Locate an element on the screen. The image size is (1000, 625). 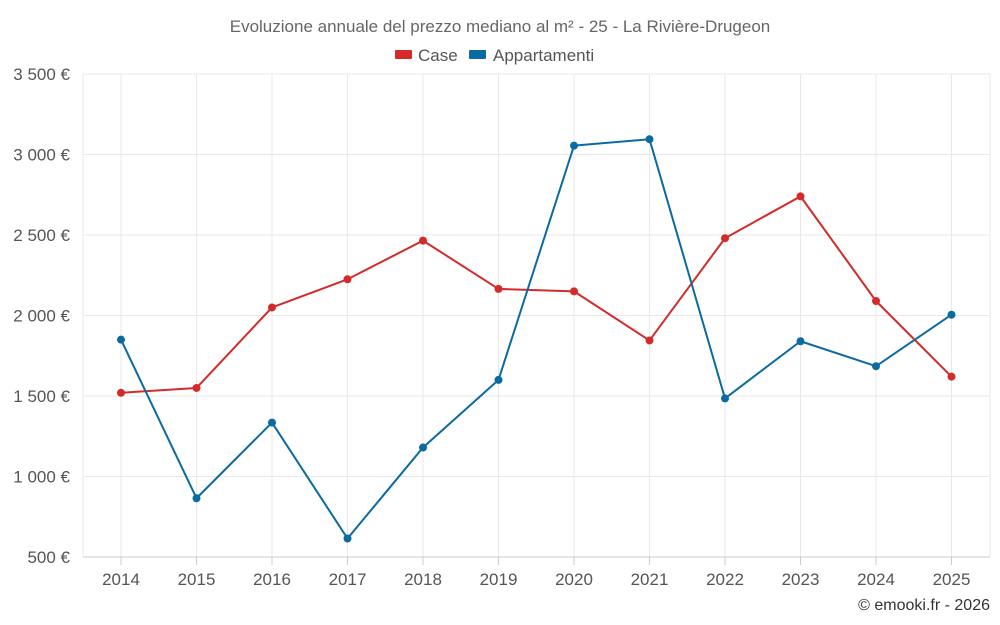
y-tick-label: 3 000 € is located at coordinates (41, 155).